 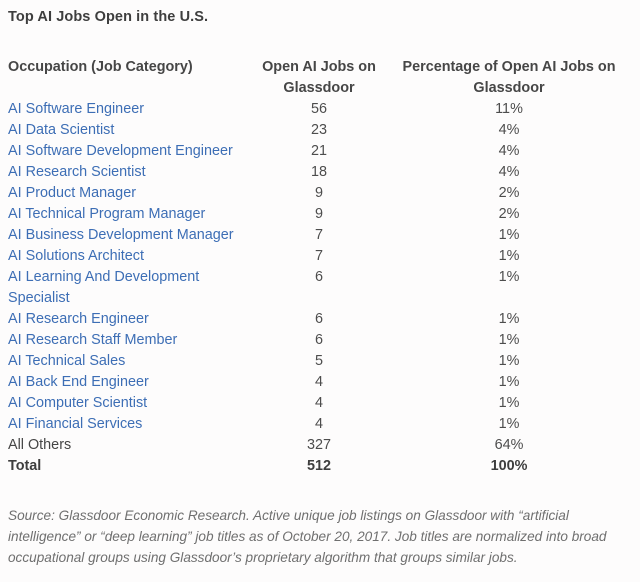 I want to click on table-row: AI Product Manager 9 2%, so click(x=320, y=193).